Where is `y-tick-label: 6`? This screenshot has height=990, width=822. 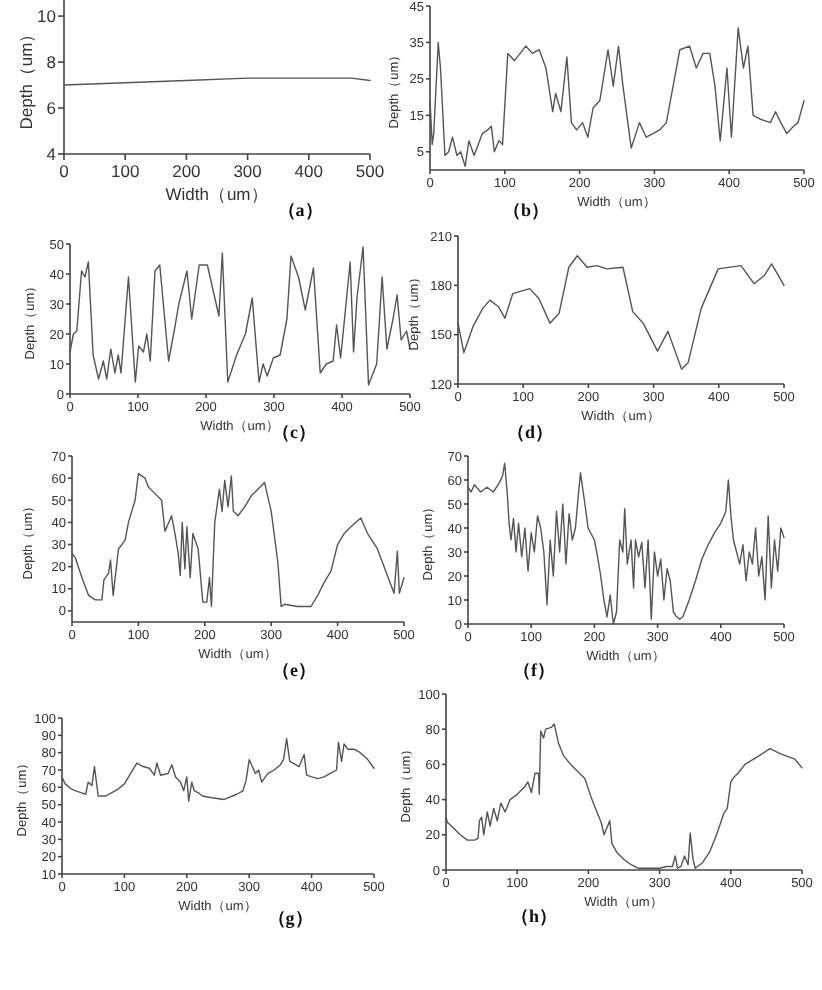
y-tick-label: 6 is located at coordinates (51, 107).